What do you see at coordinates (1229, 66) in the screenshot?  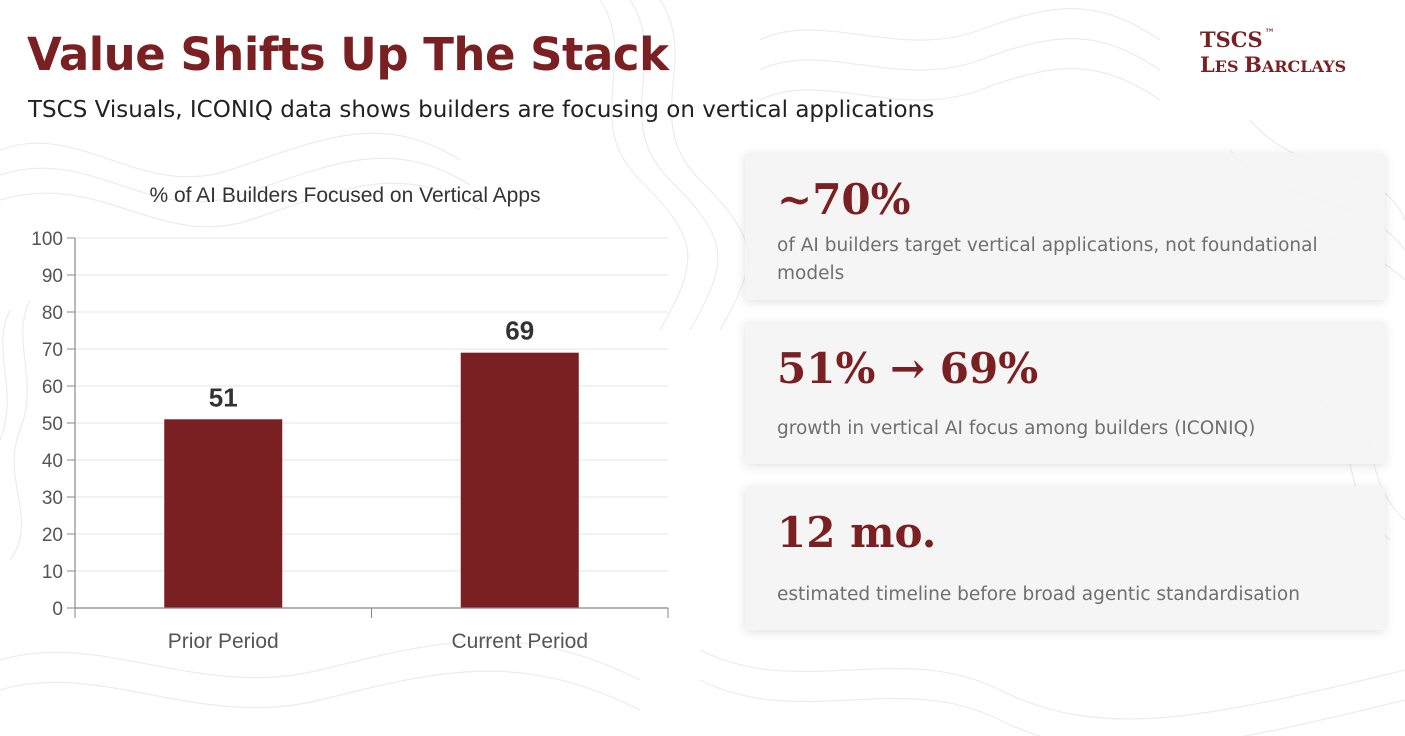 I see `logo-es: ES` at bounding box center [1229, 66].